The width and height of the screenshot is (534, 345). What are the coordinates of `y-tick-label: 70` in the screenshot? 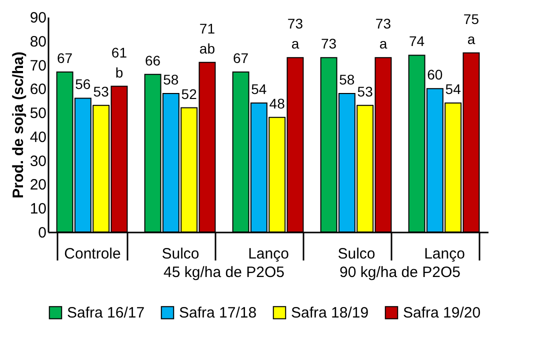 It's located at (38, 65).